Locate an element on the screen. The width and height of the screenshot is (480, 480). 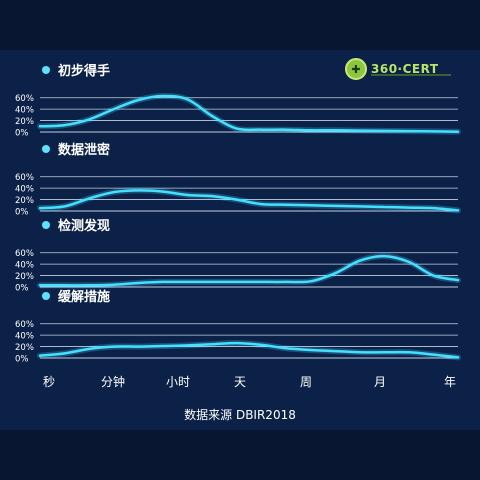
panel-4-series-line is located at coordinates (249, 350).